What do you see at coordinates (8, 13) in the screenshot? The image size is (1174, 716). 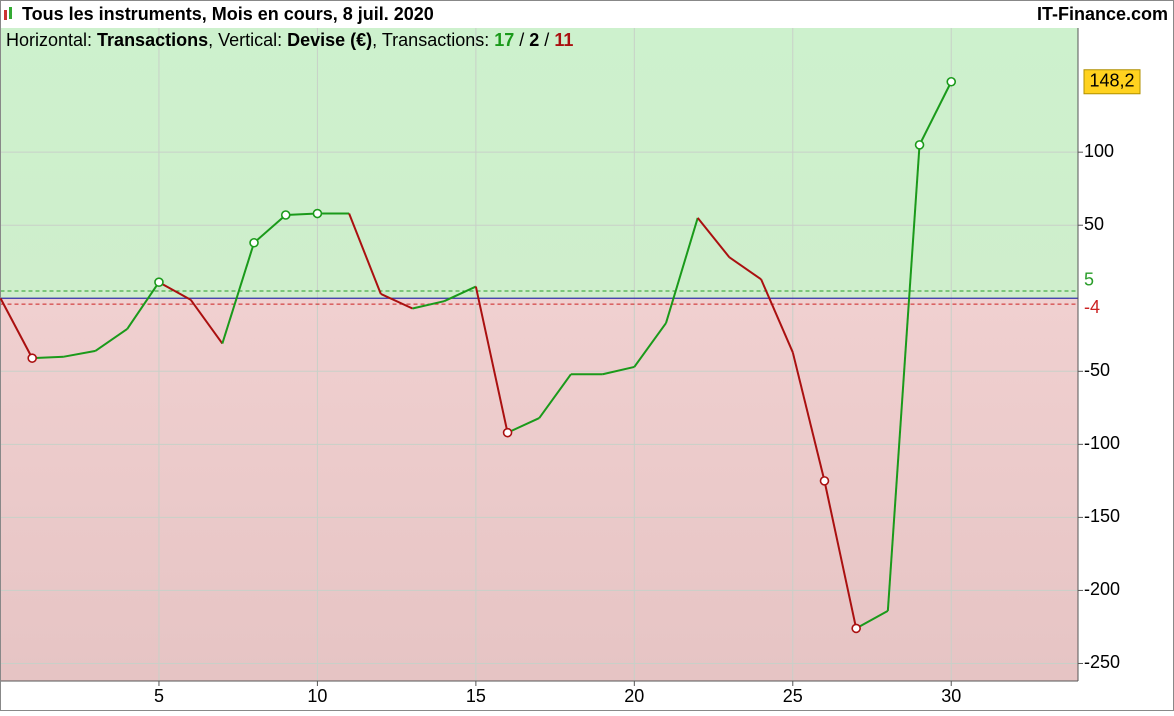 I see `app-icon` at bounding box center [8, 13].